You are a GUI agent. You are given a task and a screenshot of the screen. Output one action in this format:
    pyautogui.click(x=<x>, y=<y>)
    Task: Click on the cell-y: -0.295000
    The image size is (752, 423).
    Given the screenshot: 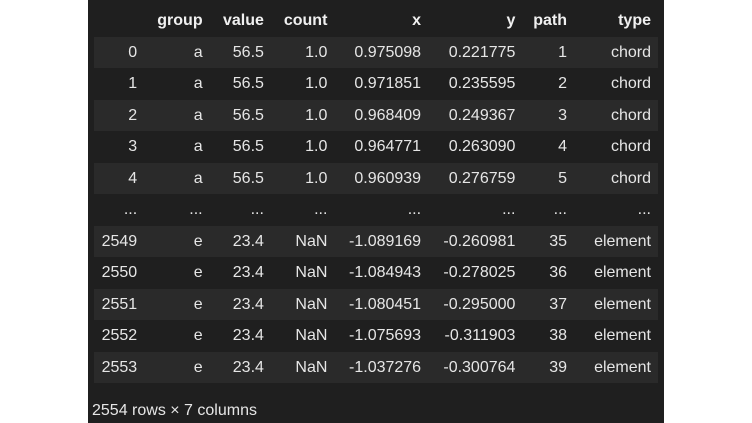 What is the action you would take?
    pyautogui.click(x=475, y=304)
    